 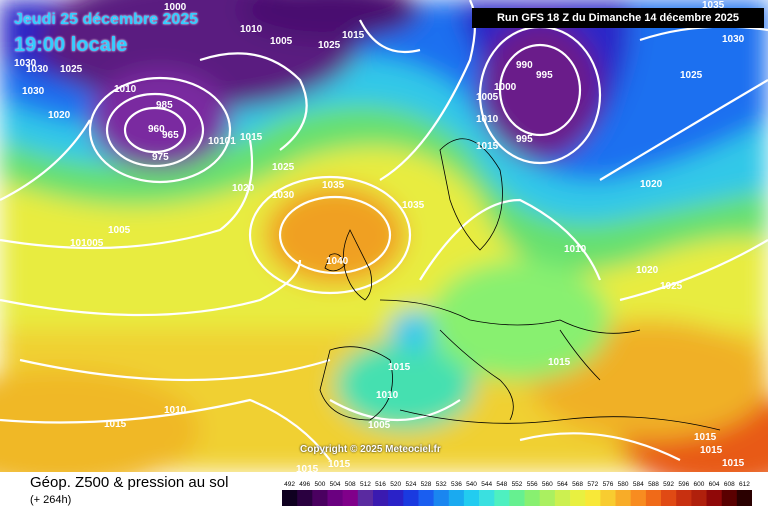 What do you see at coordinates (562, 484) in the screenshot?
I see `scale-label: 564` at bounding box center [562, 484].